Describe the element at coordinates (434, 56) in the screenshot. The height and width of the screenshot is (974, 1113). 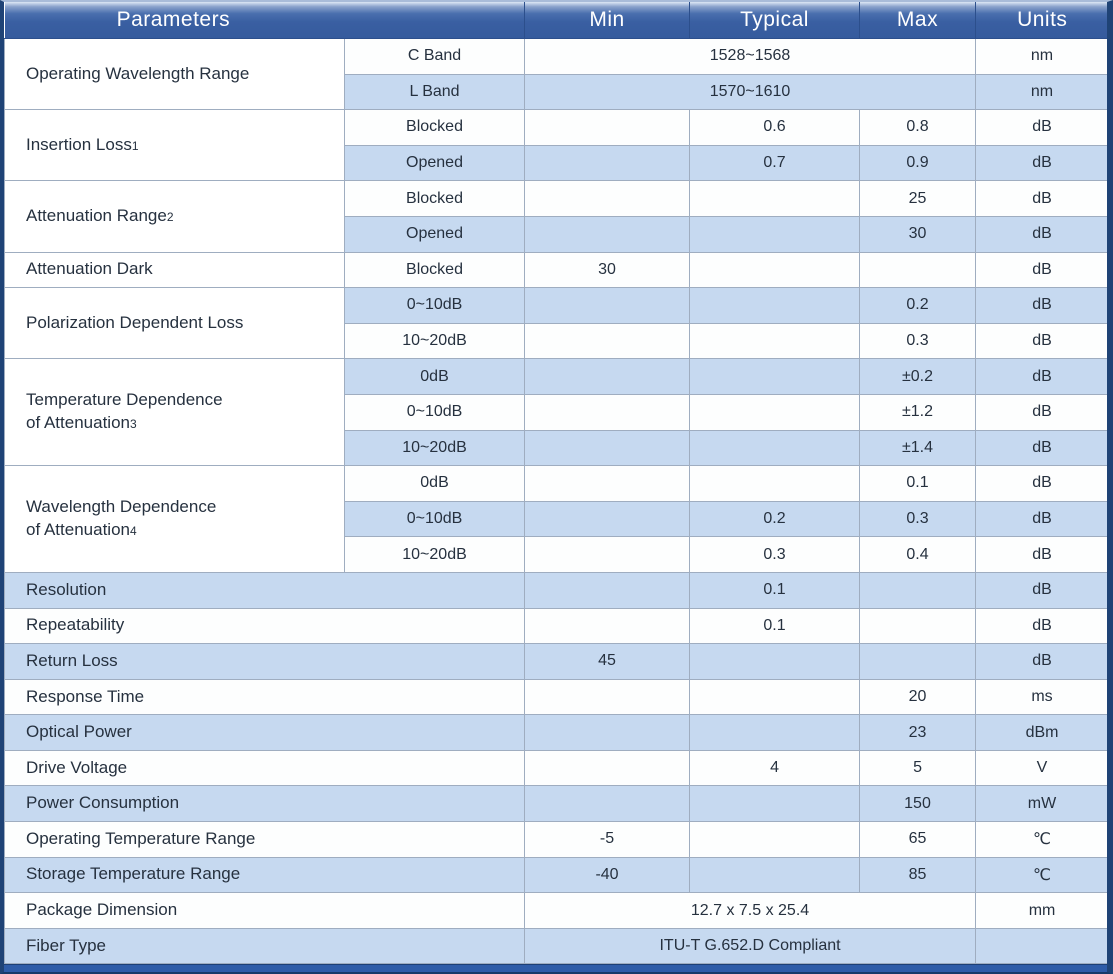
I see `sub-parameter-cell: C Band` at that location.